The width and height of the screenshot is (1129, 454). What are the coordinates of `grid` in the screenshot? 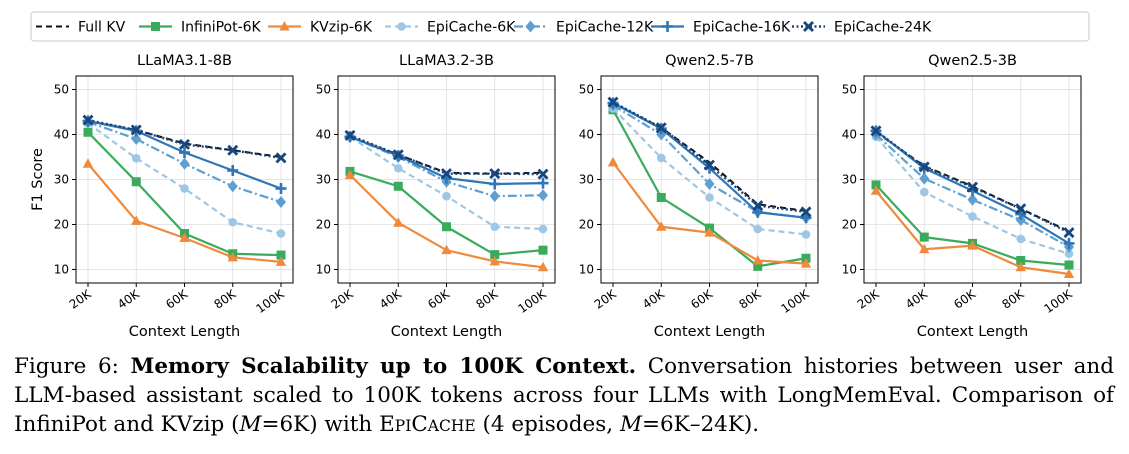 It's located at (709, 179).